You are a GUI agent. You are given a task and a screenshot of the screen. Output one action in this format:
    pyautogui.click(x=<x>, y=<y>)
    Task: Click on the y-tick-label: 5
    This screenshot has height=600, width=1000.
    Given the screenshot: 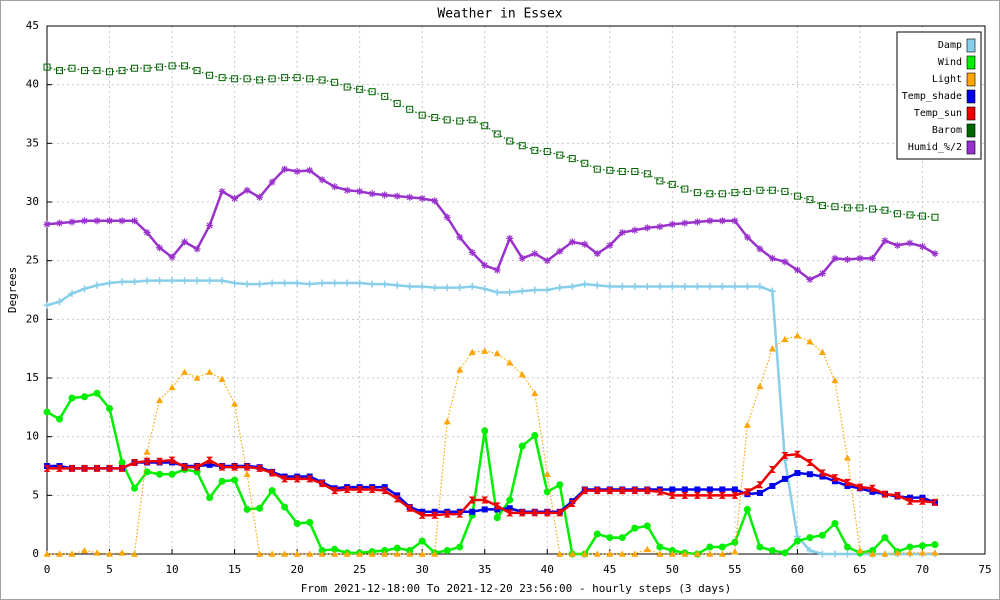 What is the action you would take?
    pyautogui.click(x=35, y=494)
    